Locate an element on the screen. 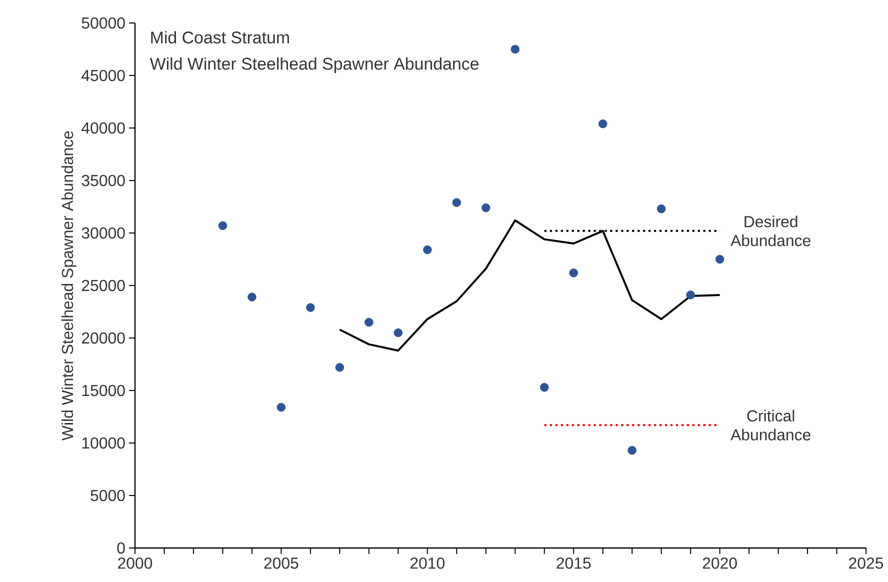 Image resolution: width=888 pixels, height=582 pixels. y-tick-label: 45000 is located at coordinates (103, 76).